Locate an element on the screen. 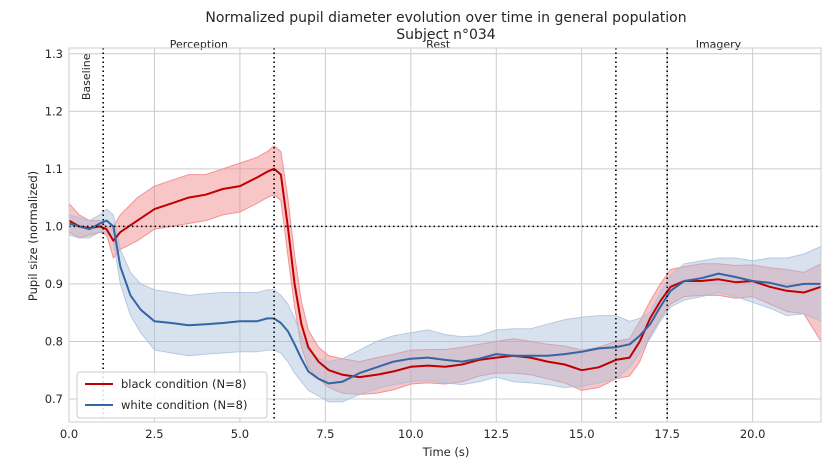  x-tick-label: 20.0 is located at coordinates (753, 434).